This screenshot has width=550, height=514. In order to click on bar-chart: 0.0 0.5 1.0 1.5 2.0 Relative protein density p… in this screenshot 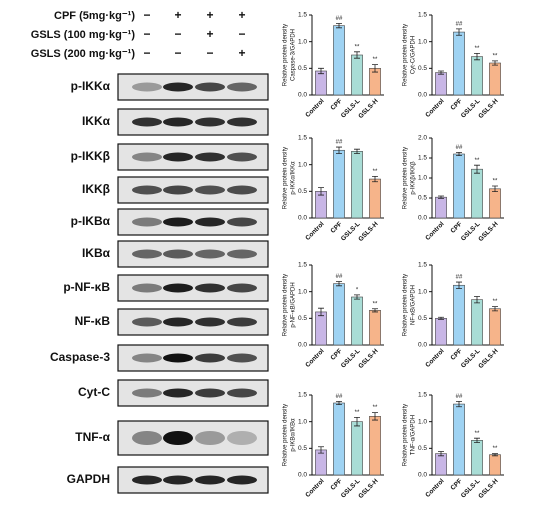, I will do `click(453, 189)`.